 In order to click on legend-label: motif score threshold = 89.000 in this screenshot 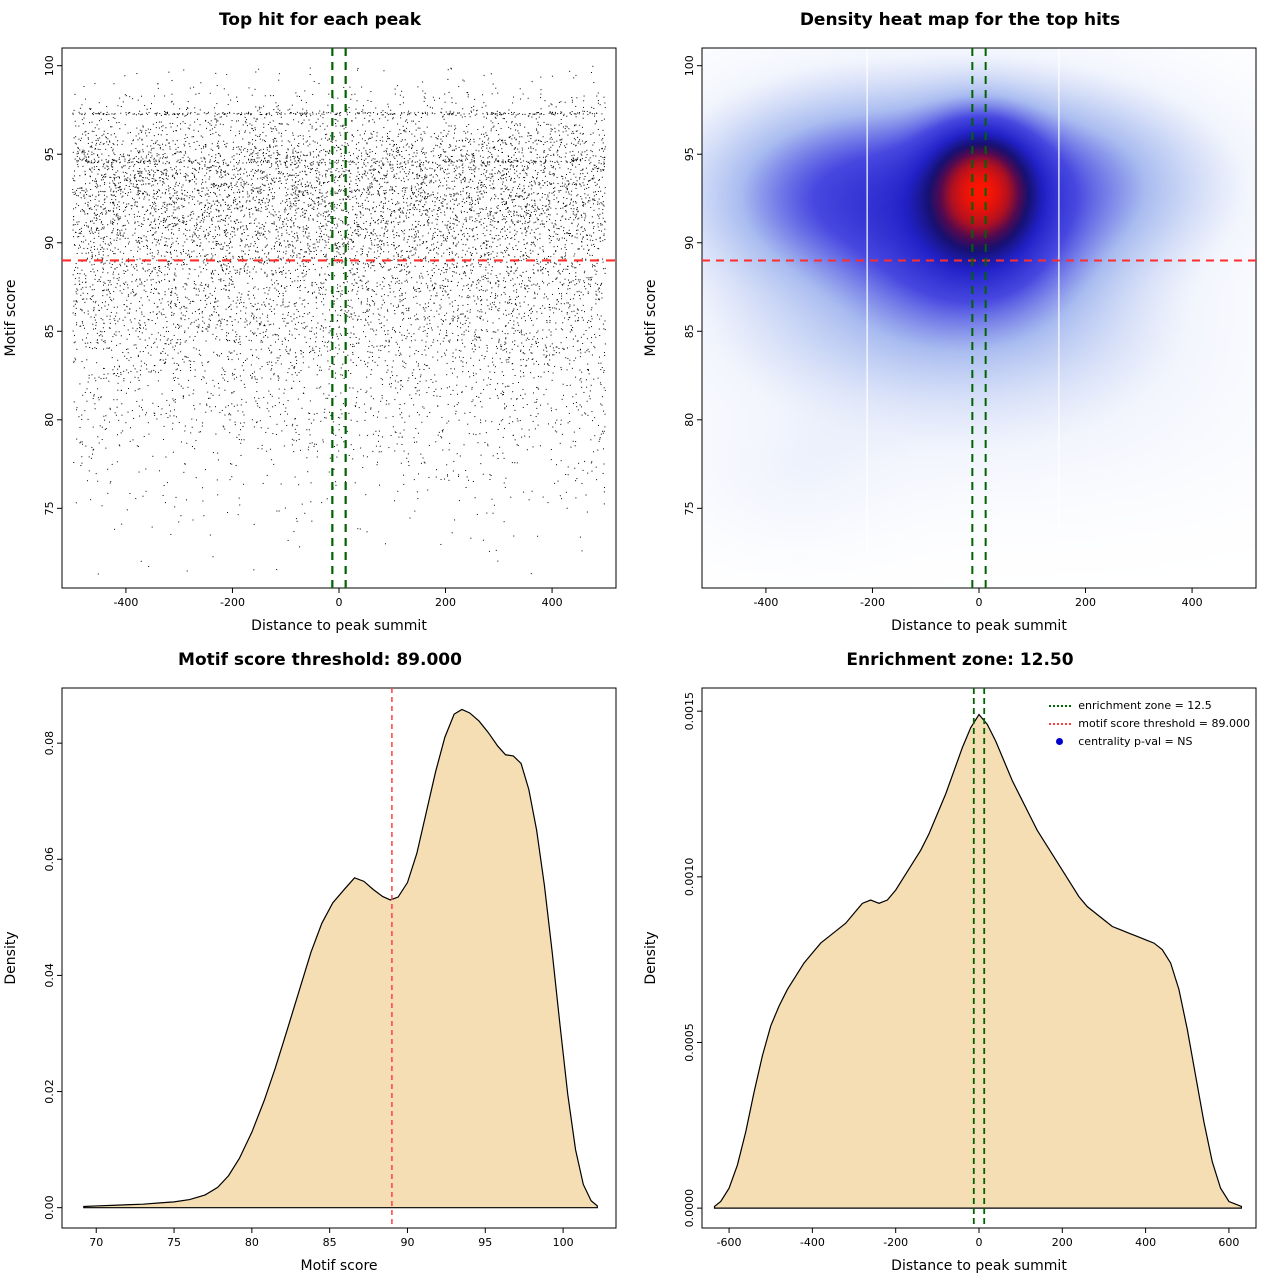, I will do `click(1164, 723)`.